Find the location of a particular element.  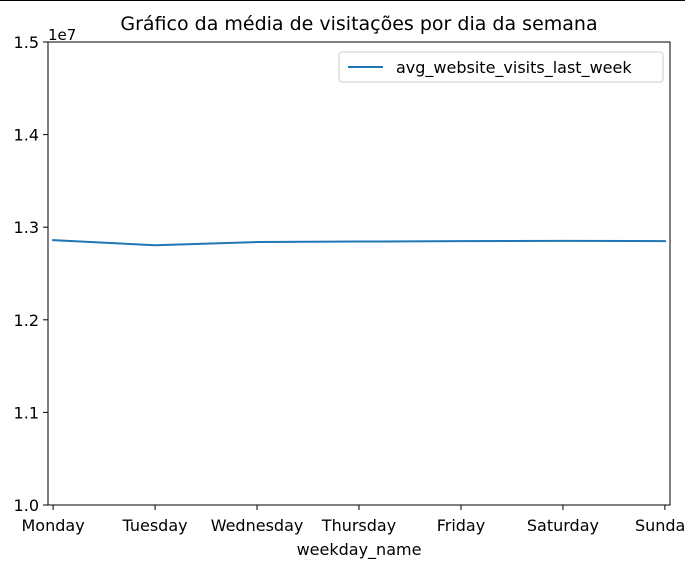

x-tick-label: Tuesday is located at coordinates (155, 525).